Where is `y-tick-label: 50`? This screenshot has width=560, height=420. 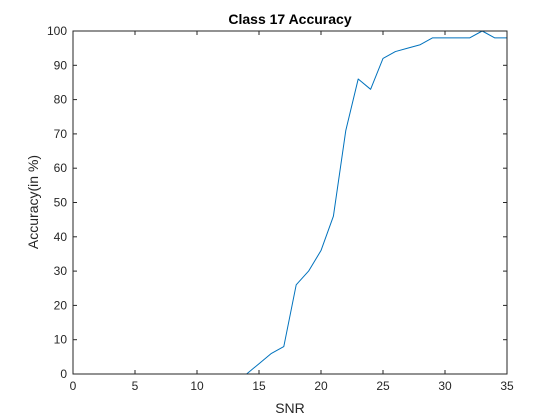 y-tick-label: 50 is located at coordinates (61, 203).